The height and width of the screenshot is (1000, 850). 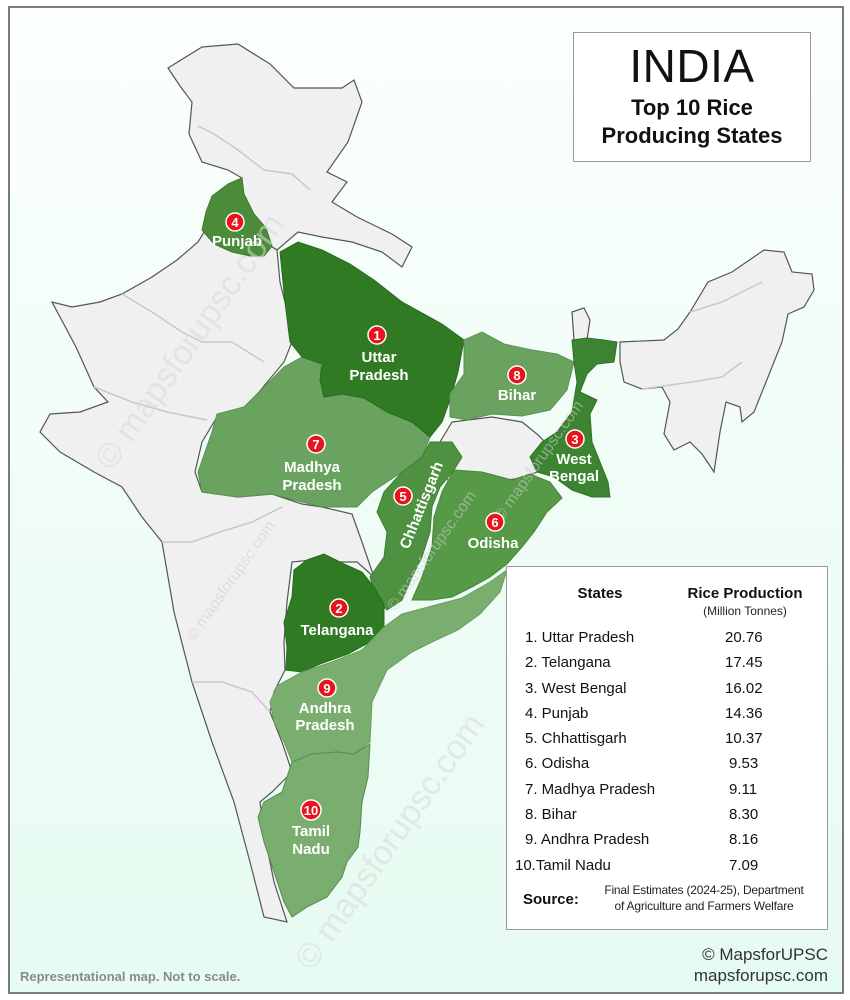 What do you see at coordinates (235, 222) in the screenshot?
I see `svg-text: 4` at bounding box center [235, 222].